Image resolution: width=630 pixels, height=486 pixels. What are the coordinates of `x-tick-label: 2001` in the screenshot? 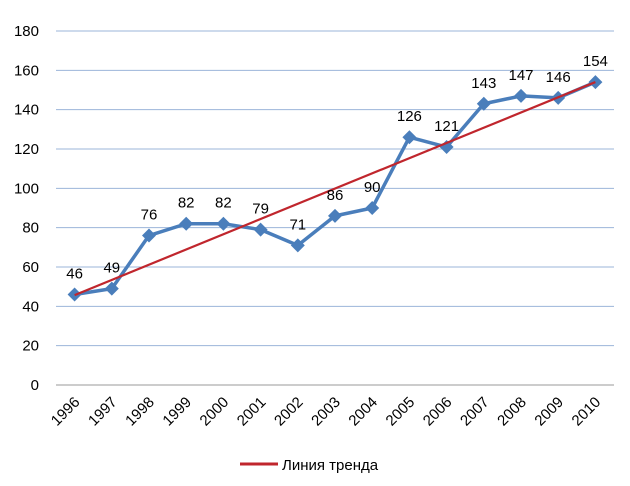 It's located at (252, 412).